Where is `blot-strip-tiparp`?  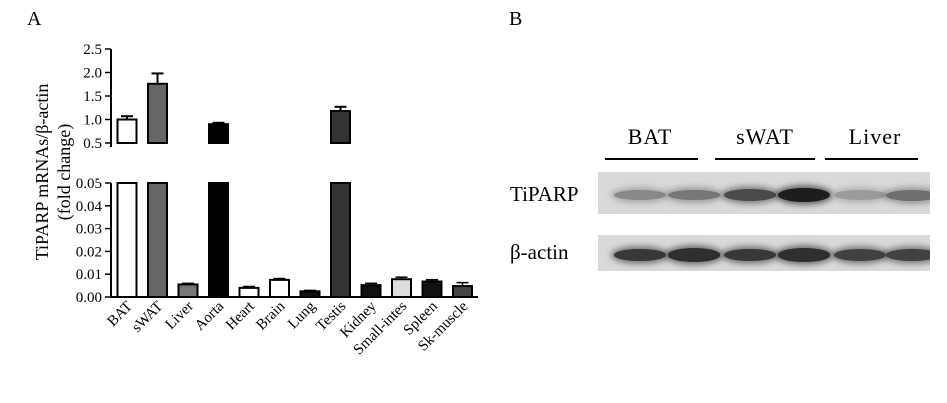
blot-strip-tiparp is located at coordinates (764, 193).